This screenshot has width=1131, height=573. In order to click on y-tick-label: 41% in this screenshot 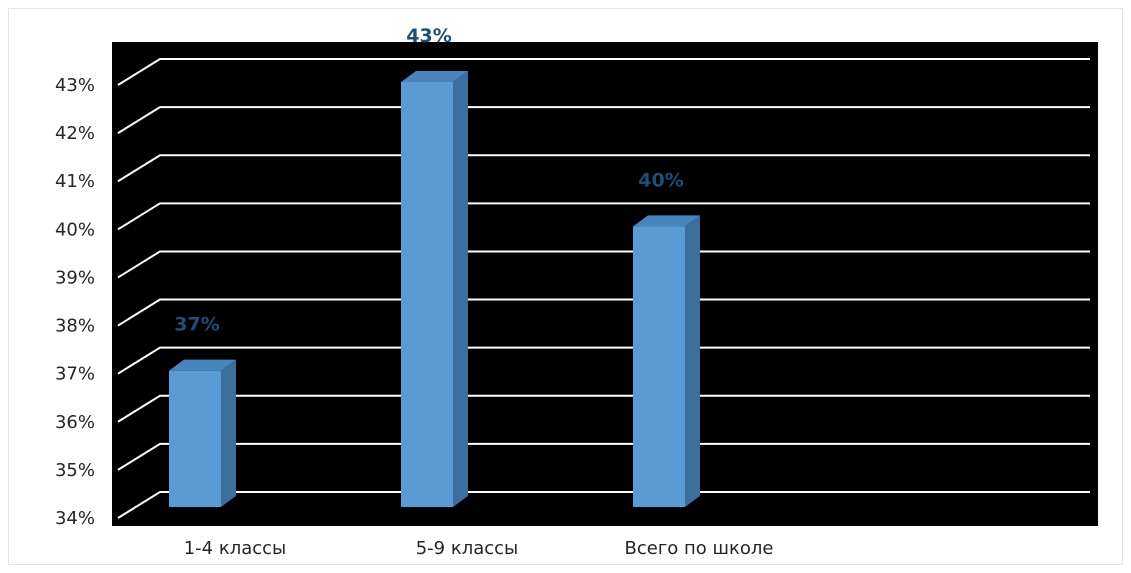, I will do `click(75, 181)`.